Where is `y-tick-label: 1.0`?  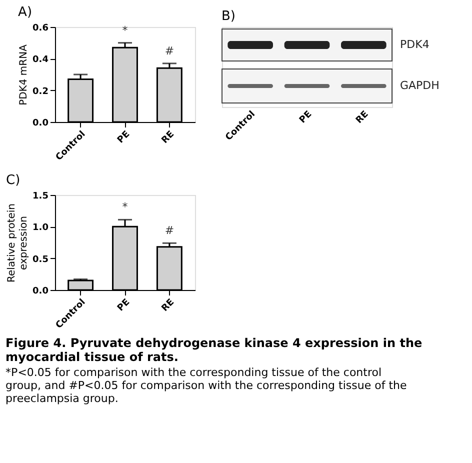
y-tick-label: 1.0 is located at coordinates (40, 228).